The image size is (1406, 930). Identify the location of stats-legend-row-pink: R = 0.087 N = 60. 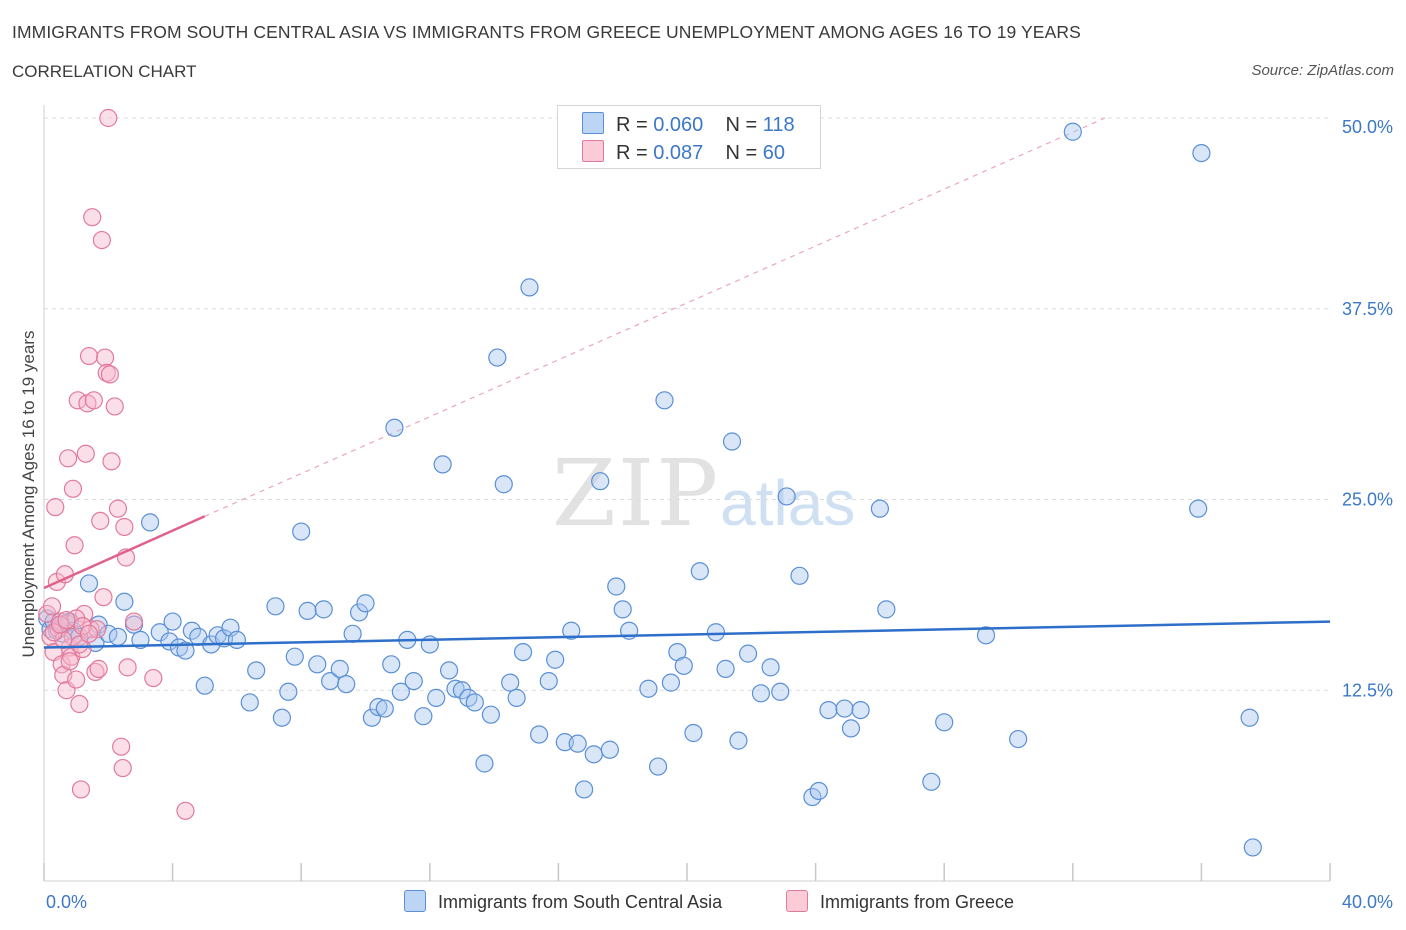
(683, 152).